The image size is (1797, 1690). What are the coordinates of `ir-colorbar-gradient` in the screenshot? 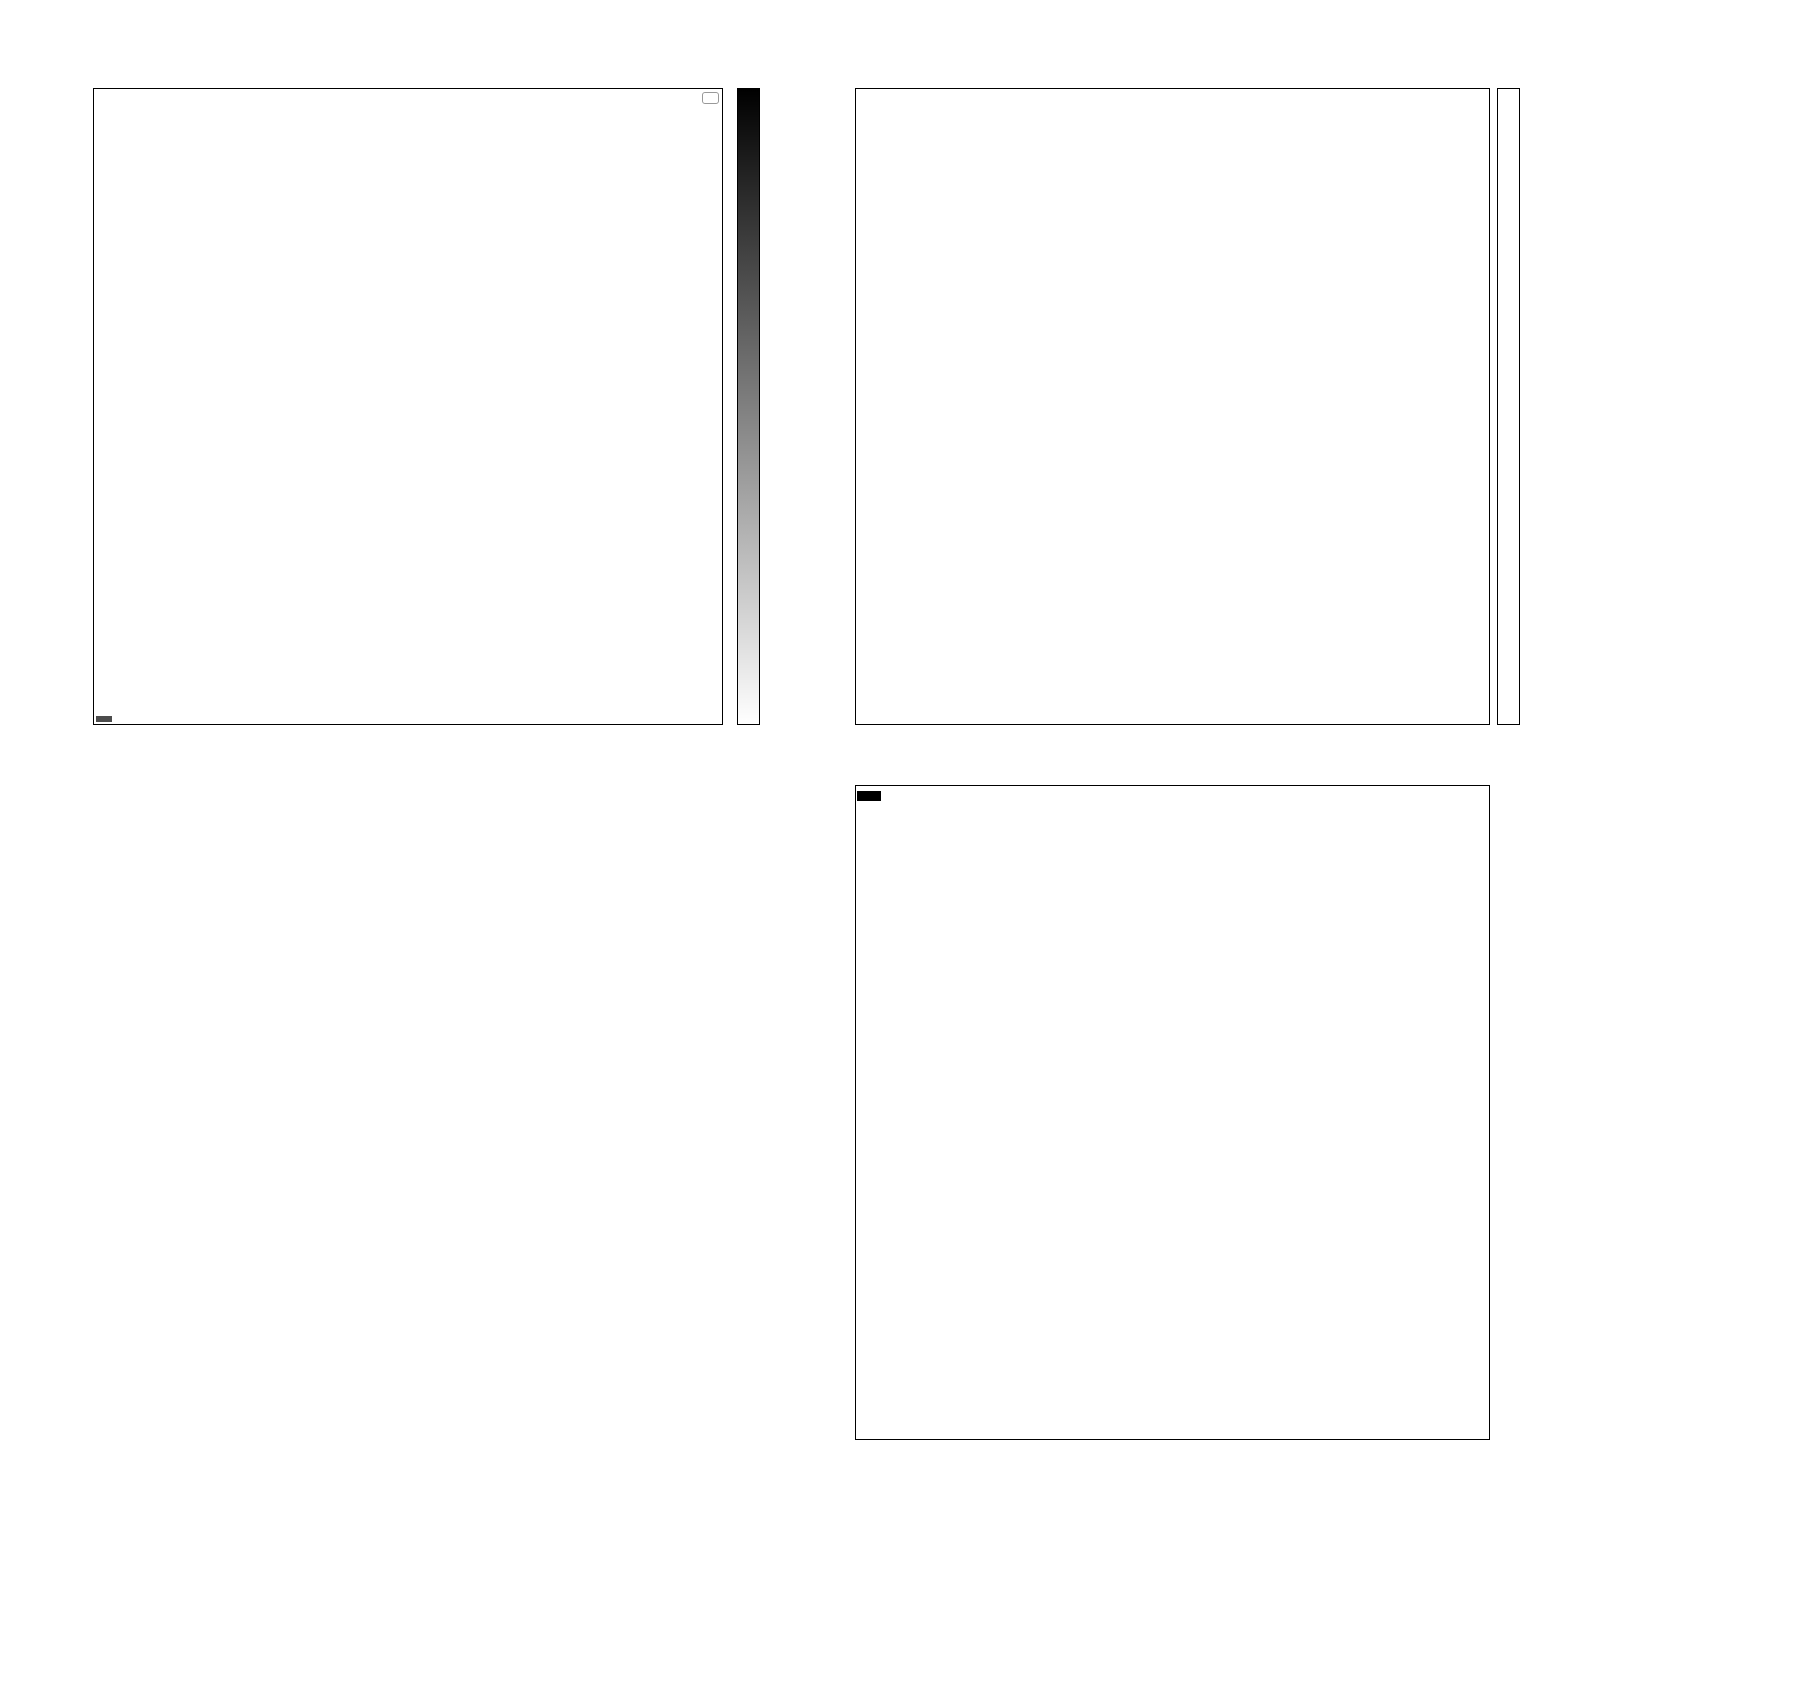 It's located at (1508, 406).